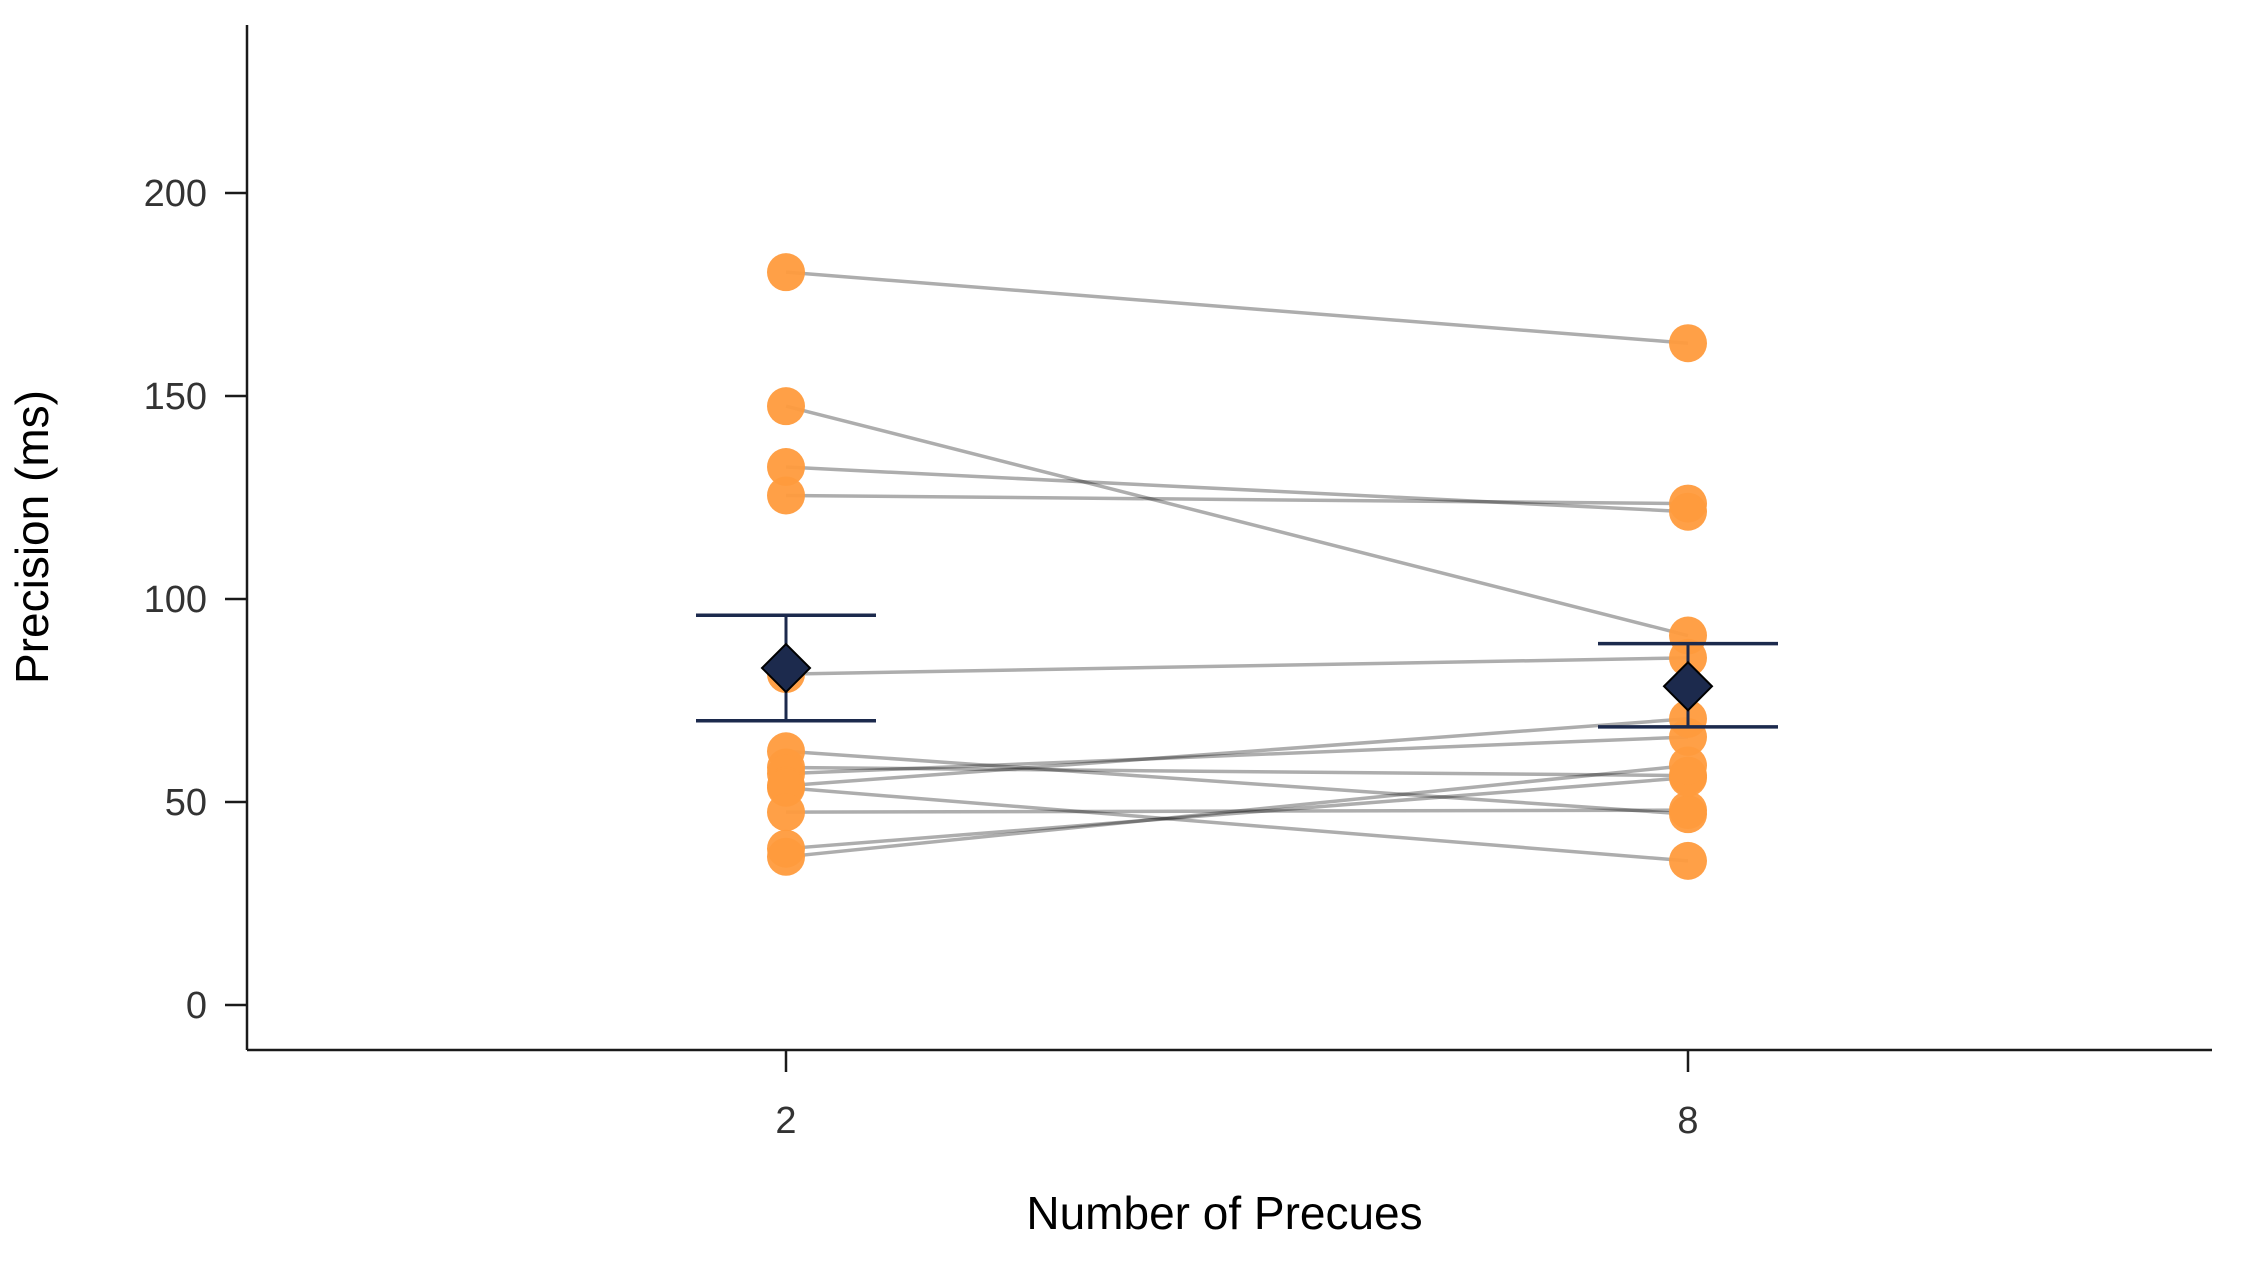 The height and width of the screenshot is (1262, 2244). What do you see at coordinates (785, 1121) in the screenshot?
I see `x-tick-label: 2` at bounding box center [785, 1121].